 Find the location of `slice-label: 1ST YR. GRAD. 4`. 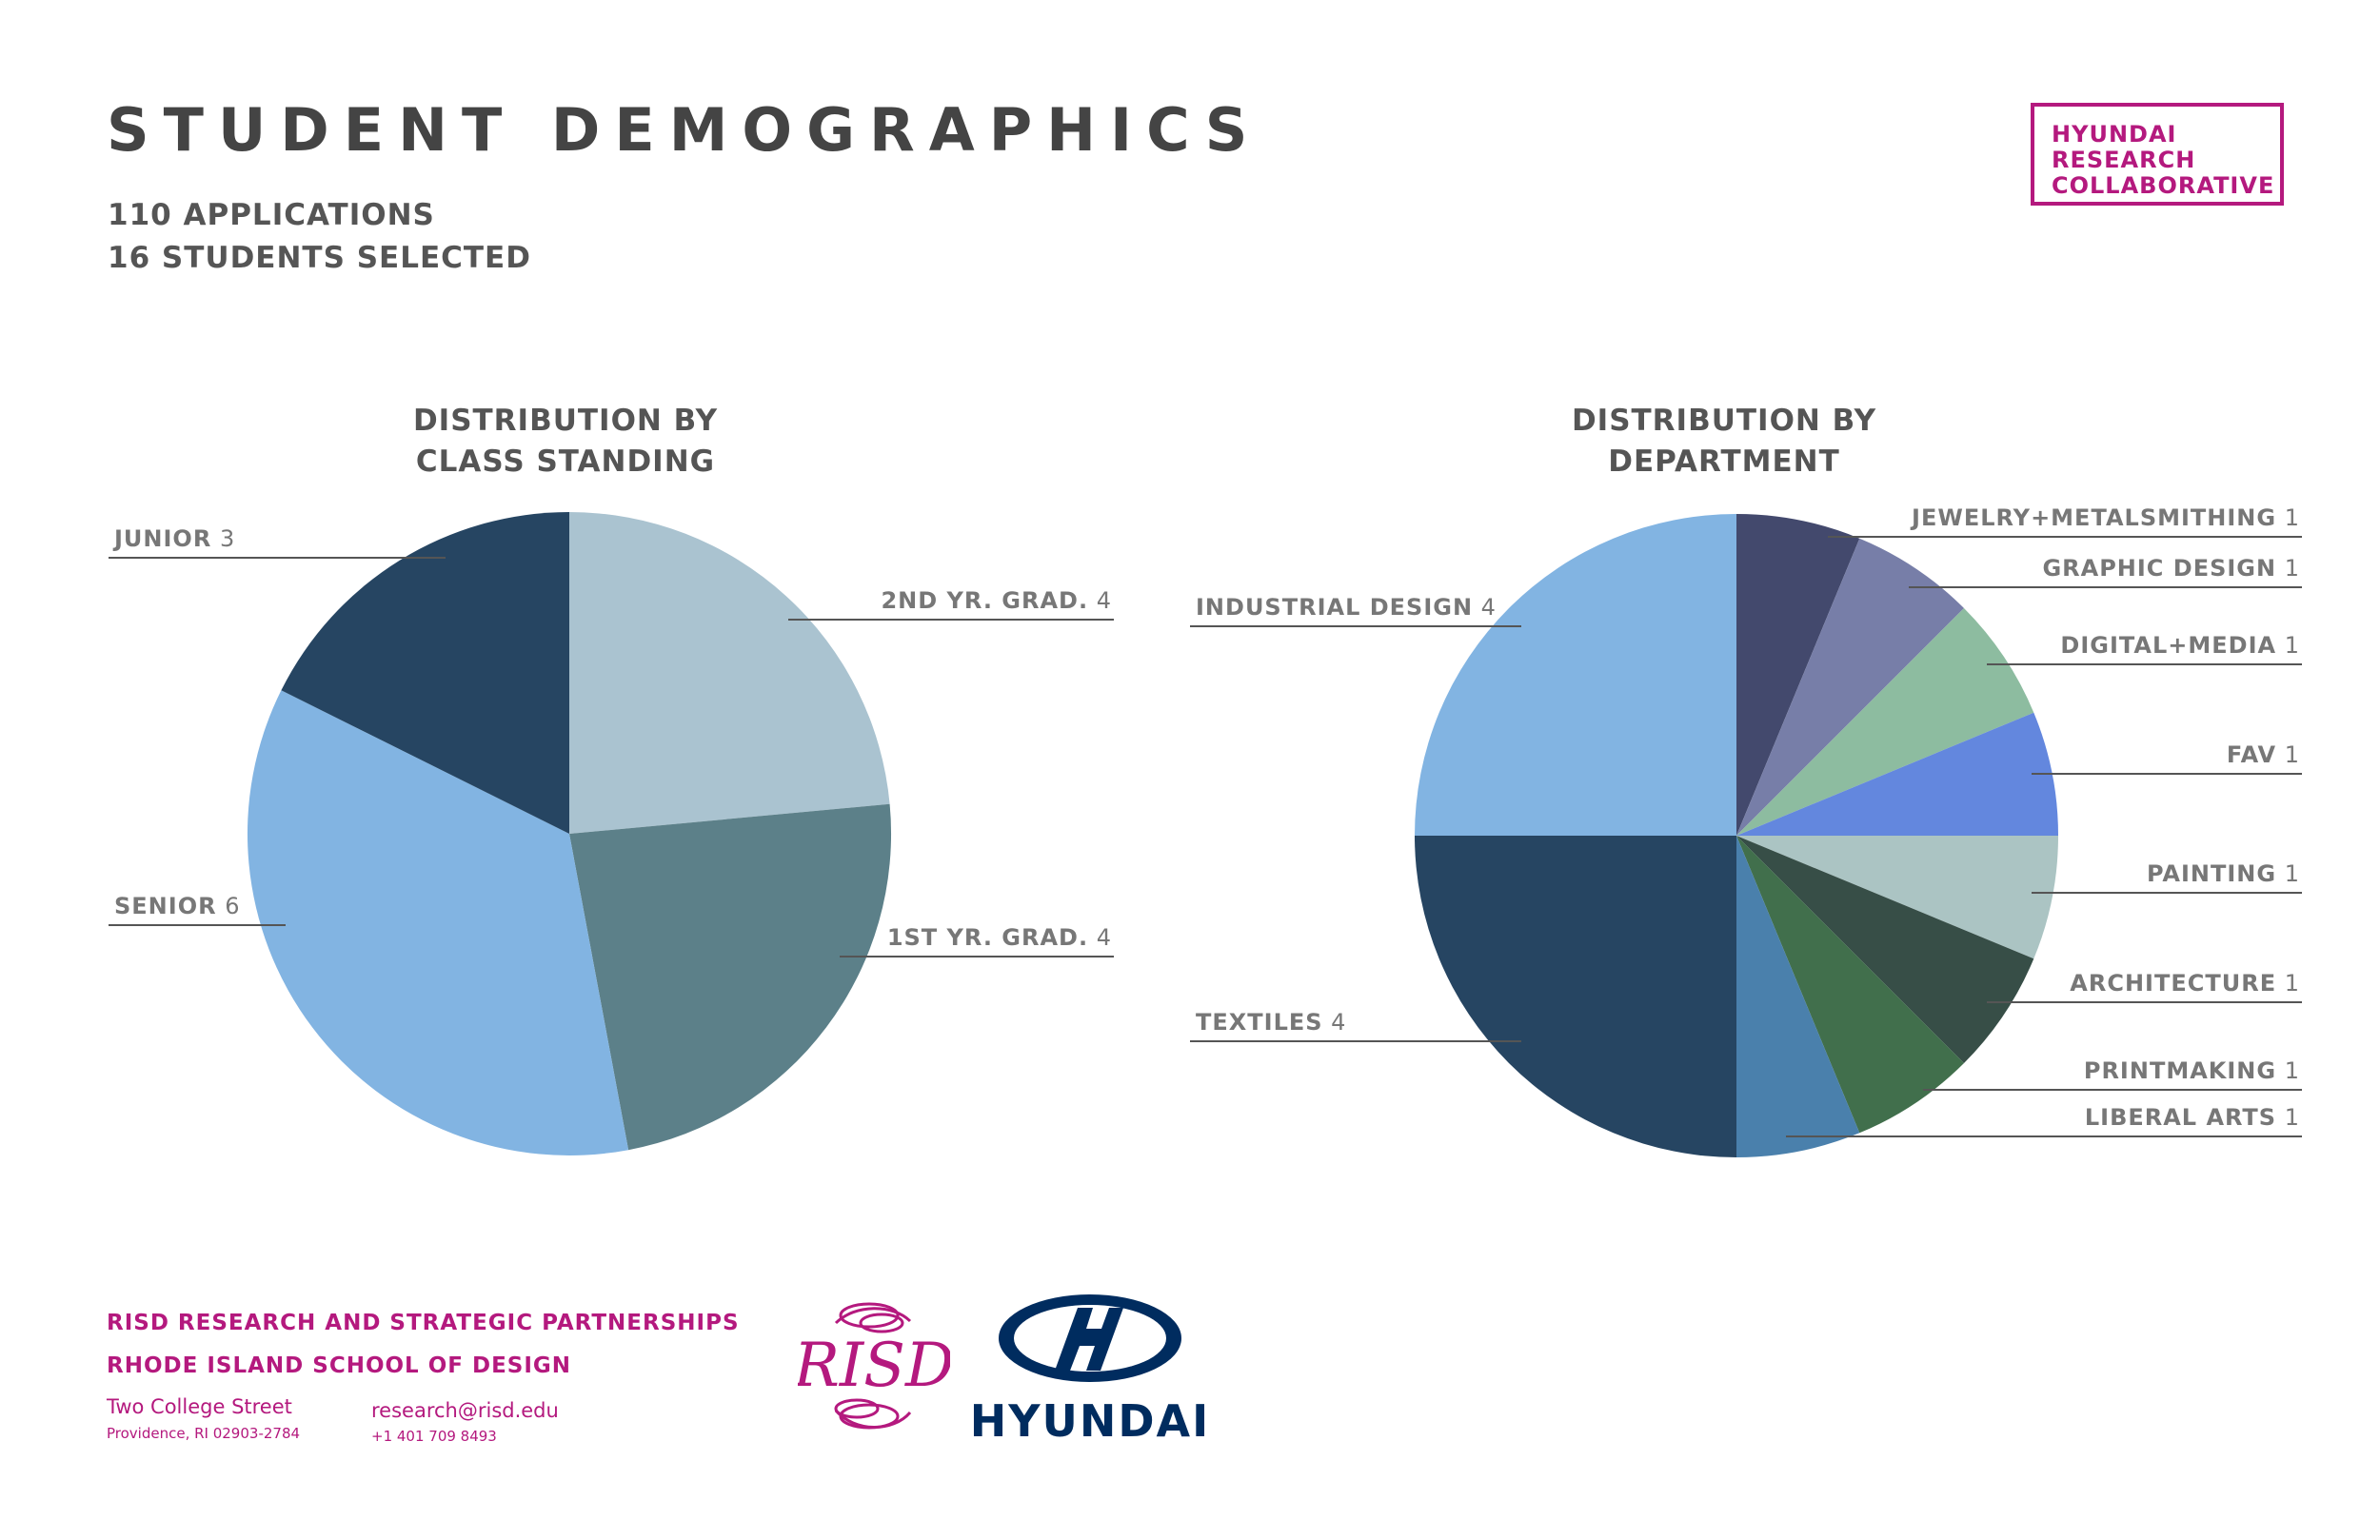

slice-label: 1ST YR. GRAD. 4 is located at coordinates (999, 937).